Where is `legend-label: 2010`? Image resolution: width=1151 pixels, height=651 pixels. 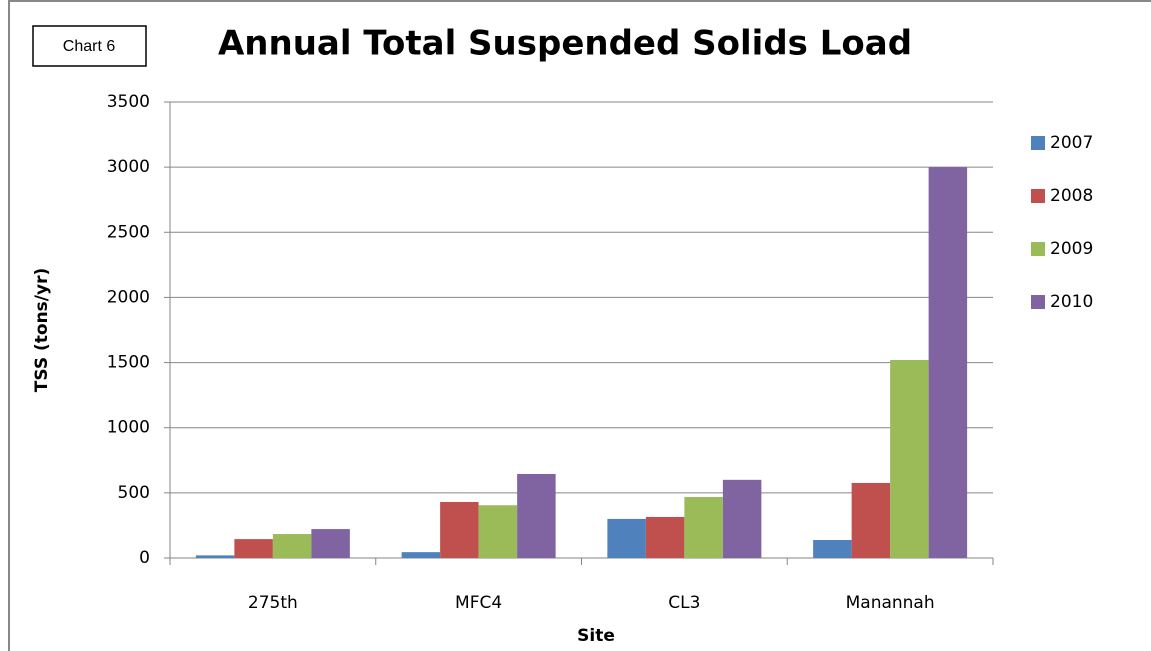
legend-label: 2010 is located at coordinates (1071, 302).